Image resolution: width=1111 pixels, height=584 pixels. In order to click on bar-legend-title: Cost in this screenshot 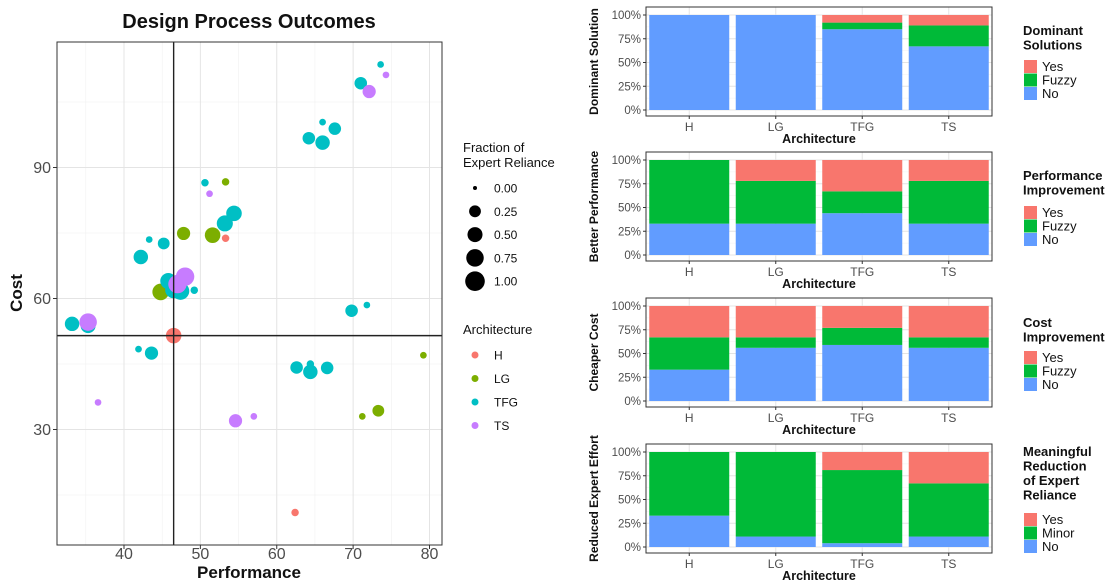, I will do `click(1038, 322)`.